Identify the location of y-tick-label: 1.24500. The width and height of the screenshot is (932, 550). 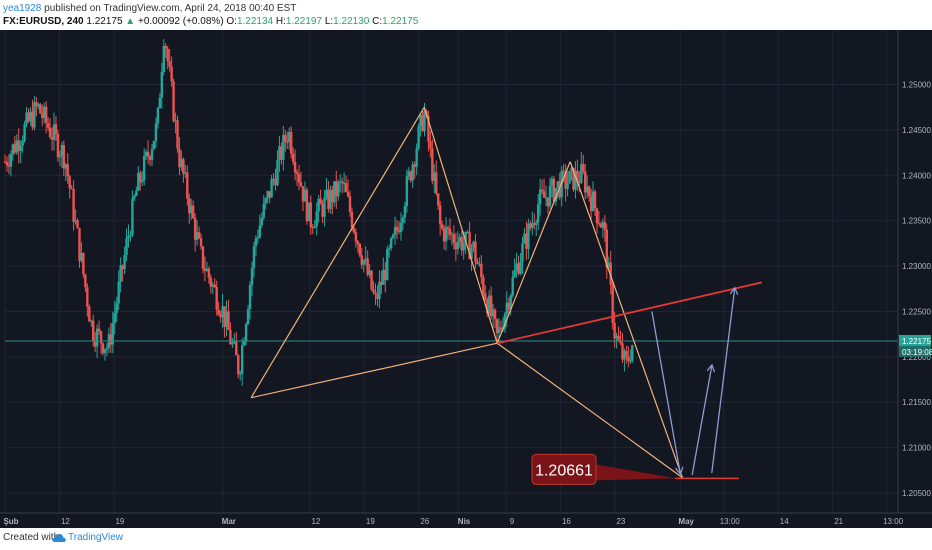
(916, 130).